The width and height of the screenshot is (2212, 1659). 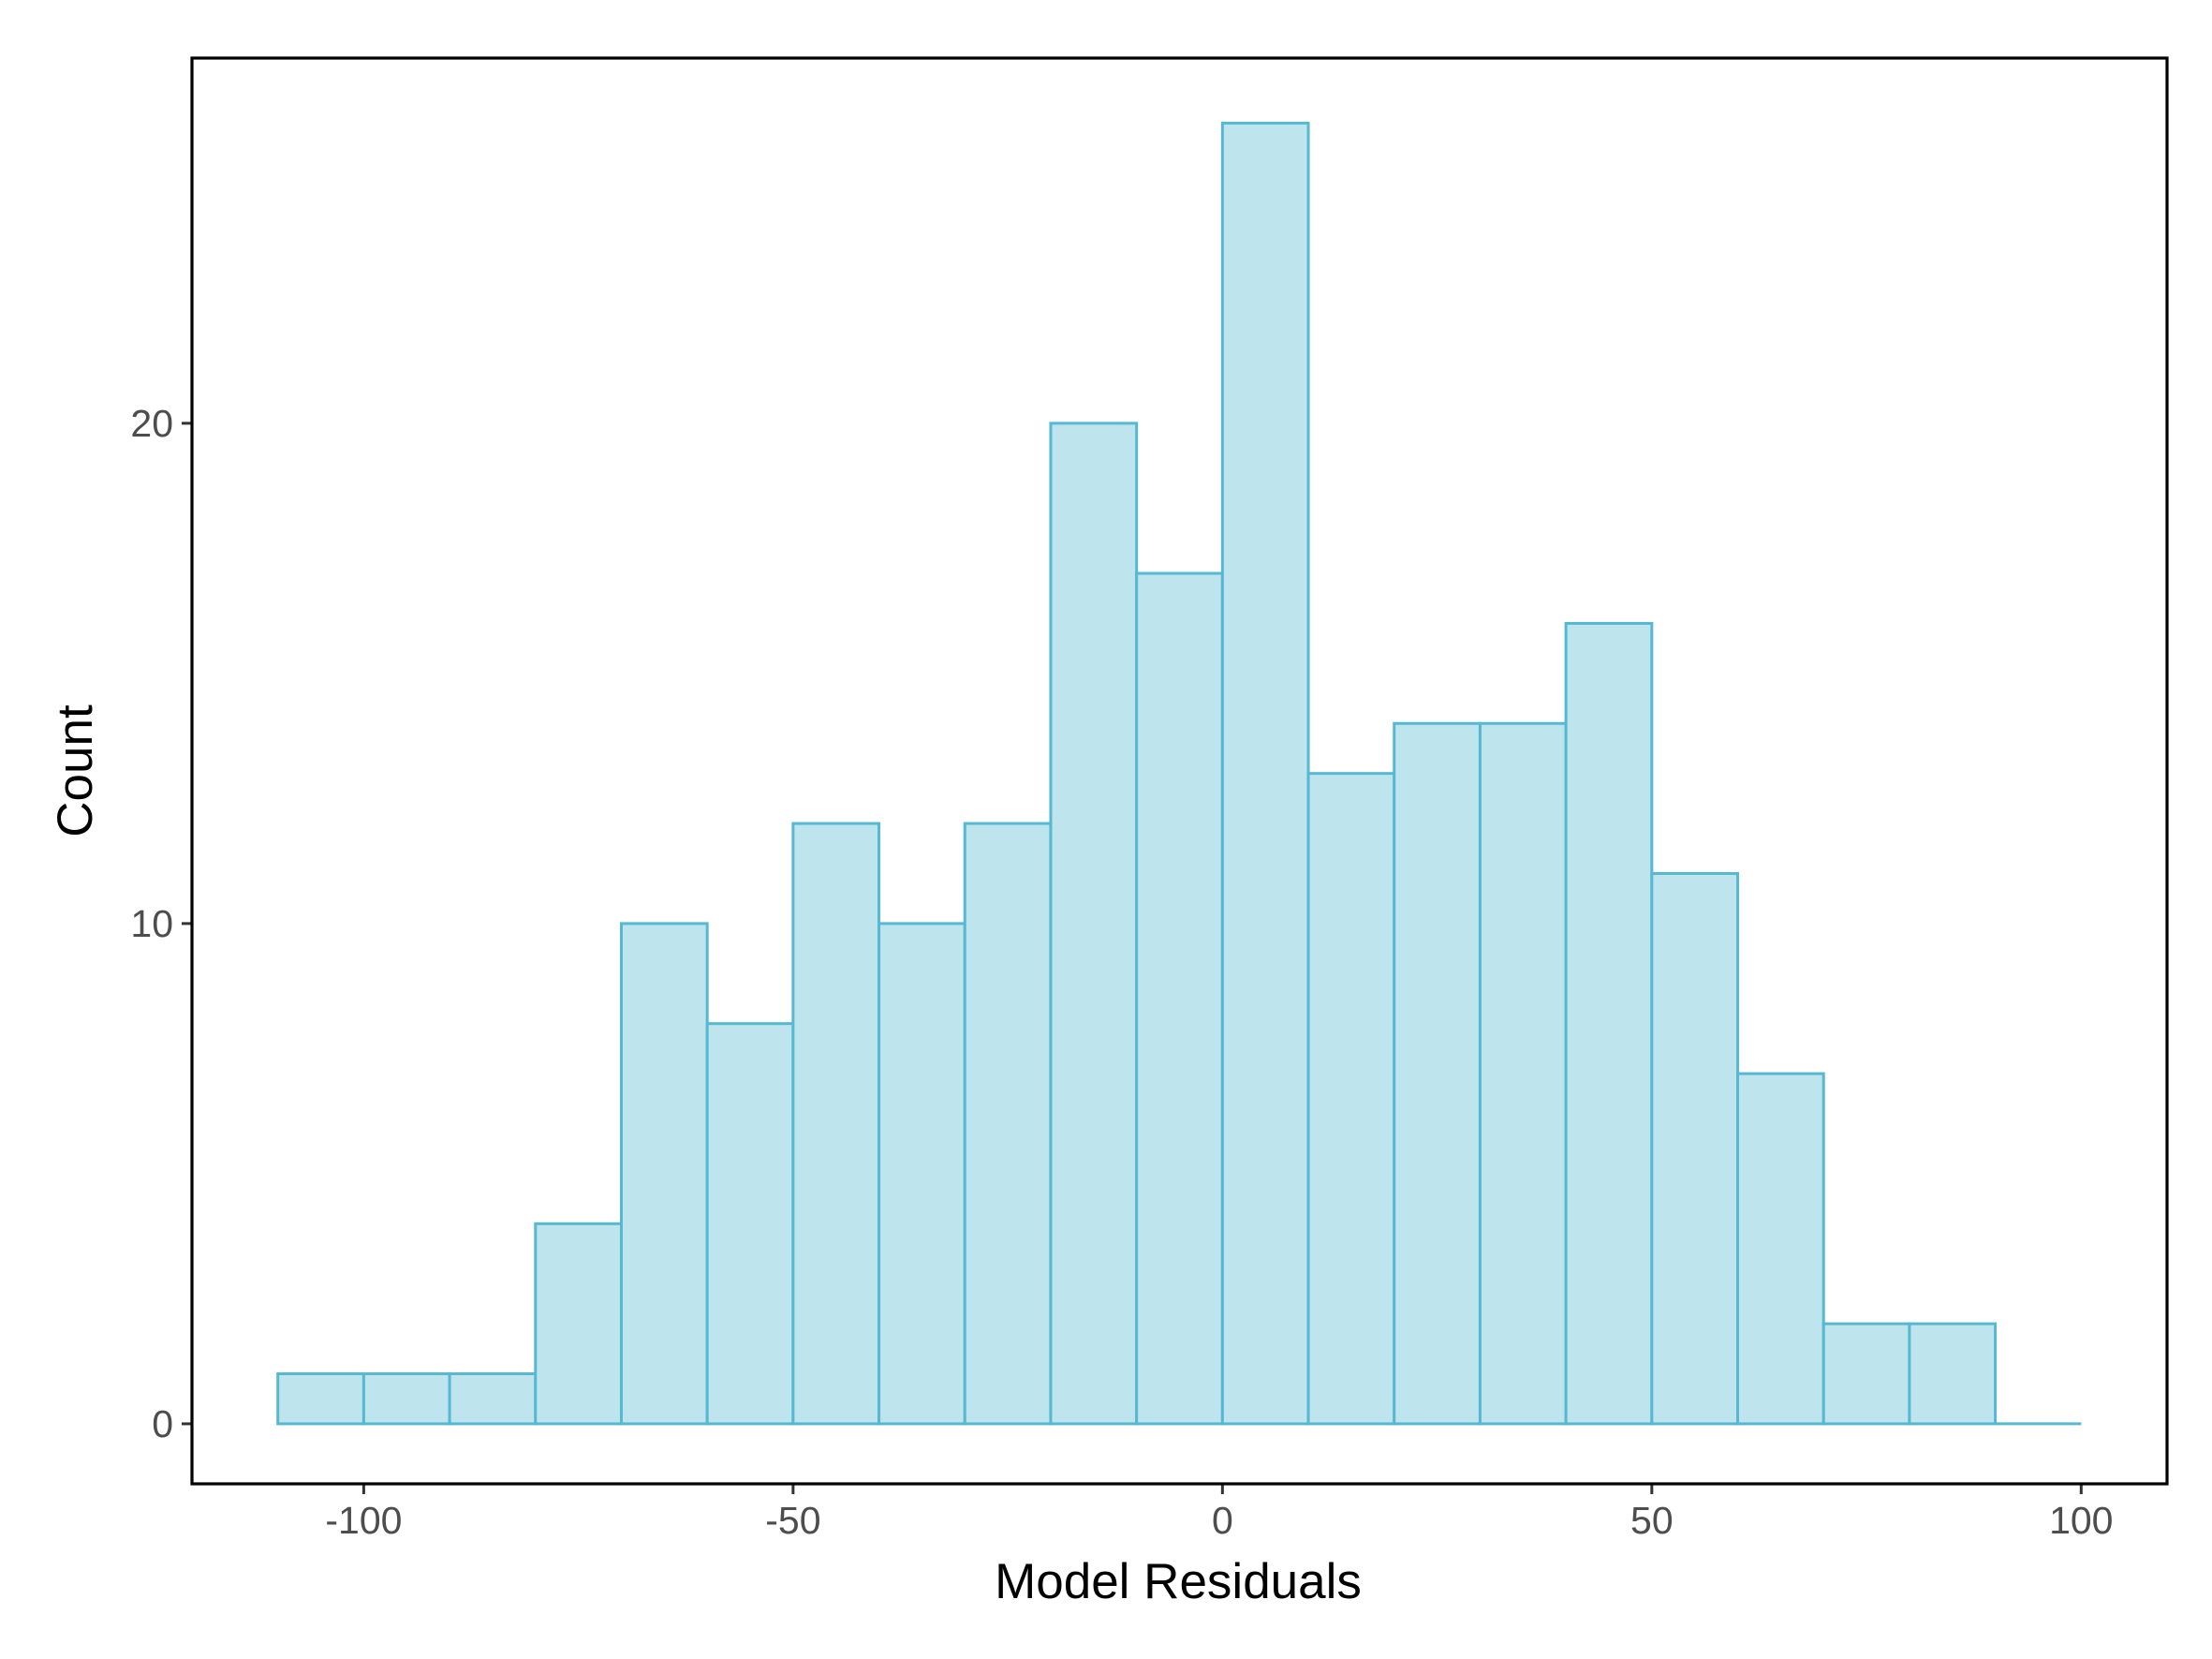 I want to click on y-tick-label: 20, so click(x=151, y=424).